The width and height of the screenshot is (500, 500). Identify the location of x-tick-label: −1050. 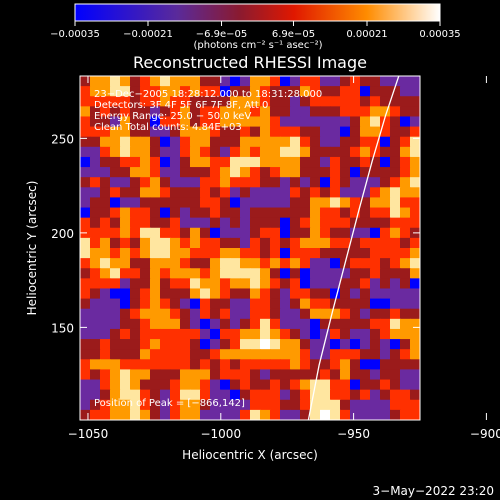
(88, 434).